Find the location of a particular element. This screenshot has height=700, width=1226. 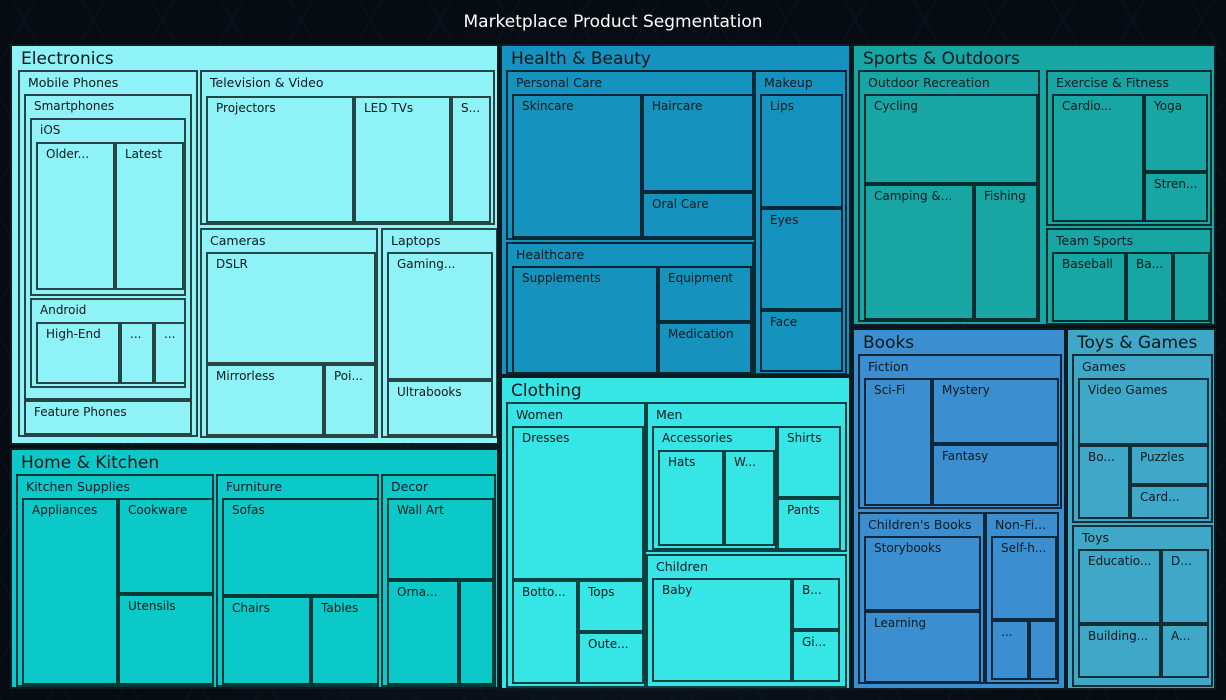

treemap-node-lips-2-2-0: Lips is located at coordinates (801, 151).